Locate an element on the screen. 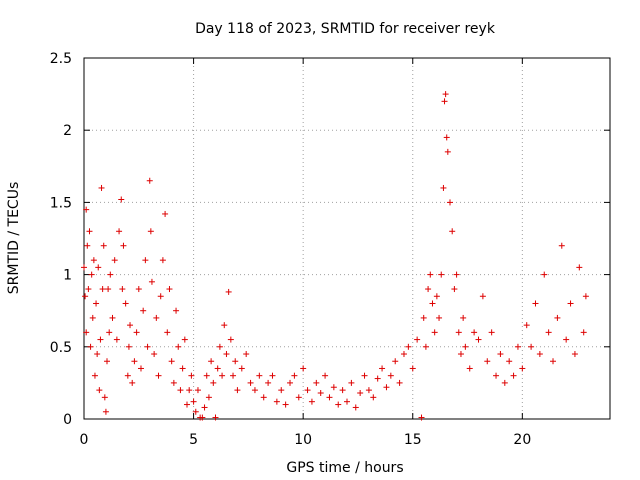  y-tick-label: 2 is located at coordinates (67, 131).